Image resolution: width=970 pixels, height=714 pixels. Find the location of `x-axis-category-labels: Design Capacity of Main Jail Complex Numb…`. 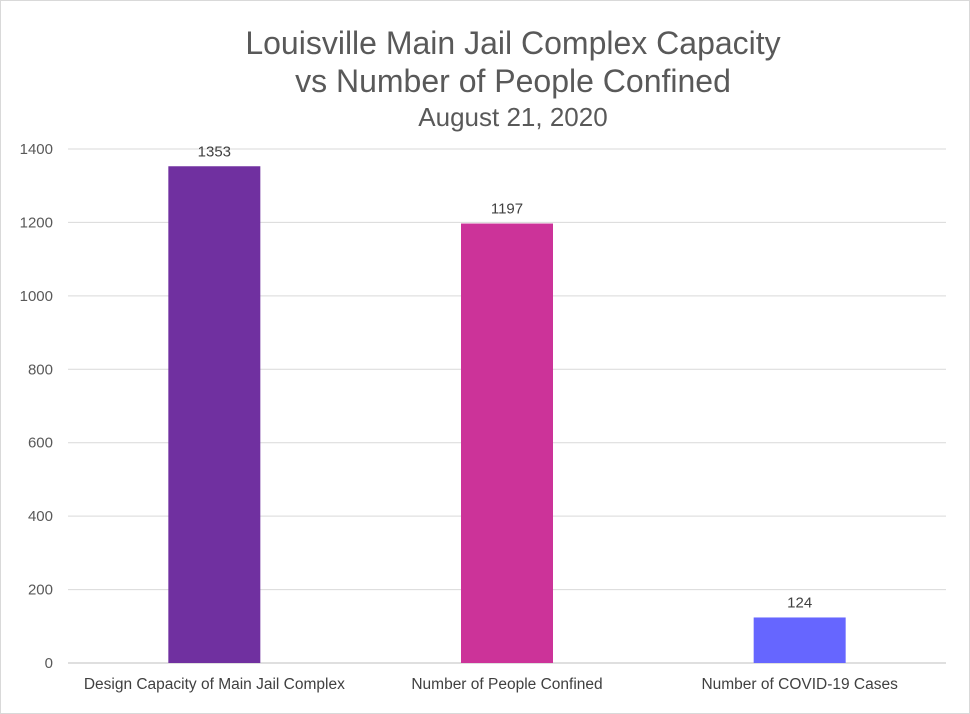

x-axis-category-labels: Design Capacity of Main Jail Complex Numb… is located at coordinates (491, 684).